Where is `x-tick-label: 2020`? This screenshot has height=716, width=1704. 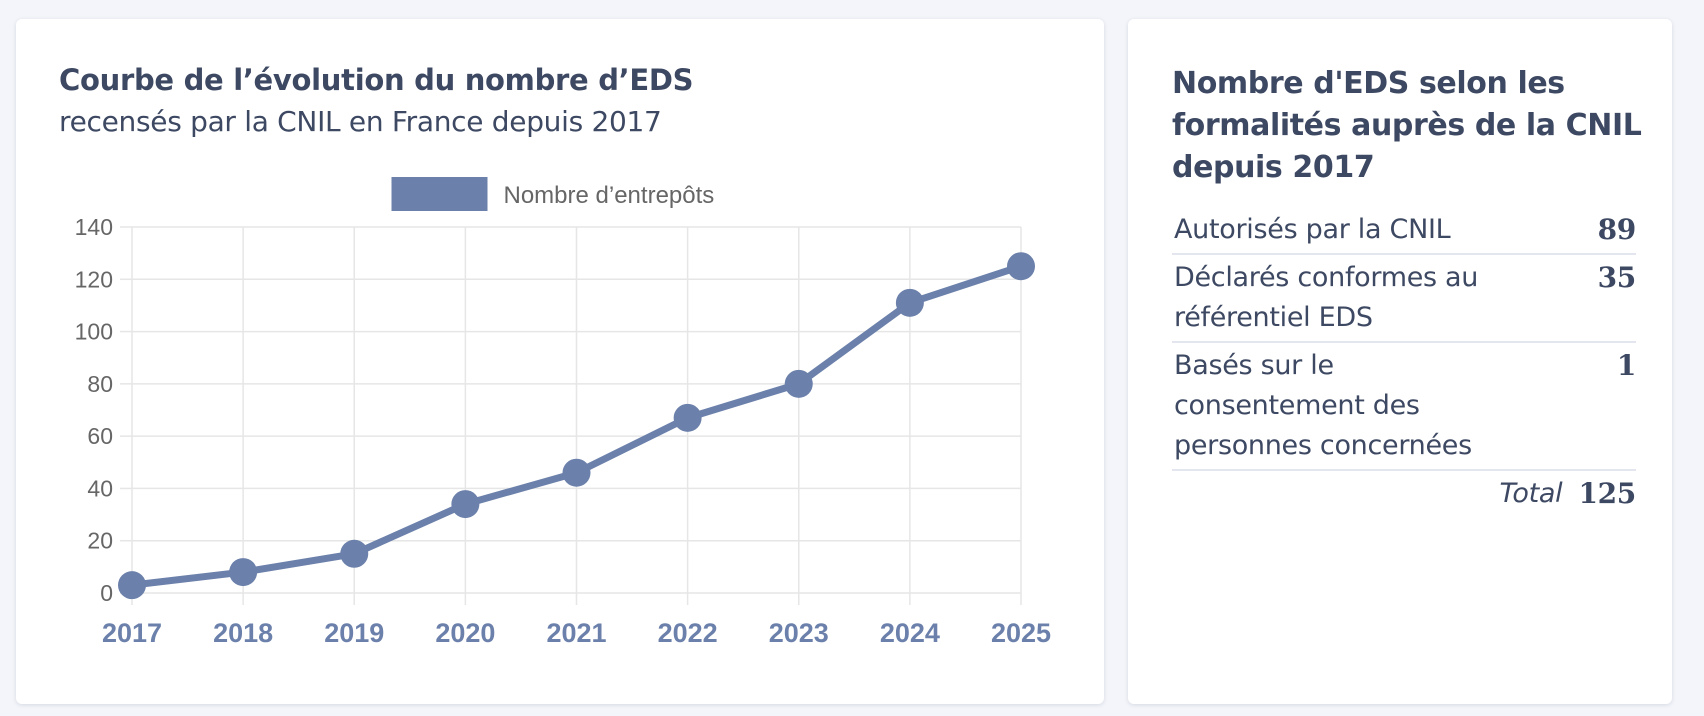 x-tick-label: 2020 is located at coordinates (465, 633).